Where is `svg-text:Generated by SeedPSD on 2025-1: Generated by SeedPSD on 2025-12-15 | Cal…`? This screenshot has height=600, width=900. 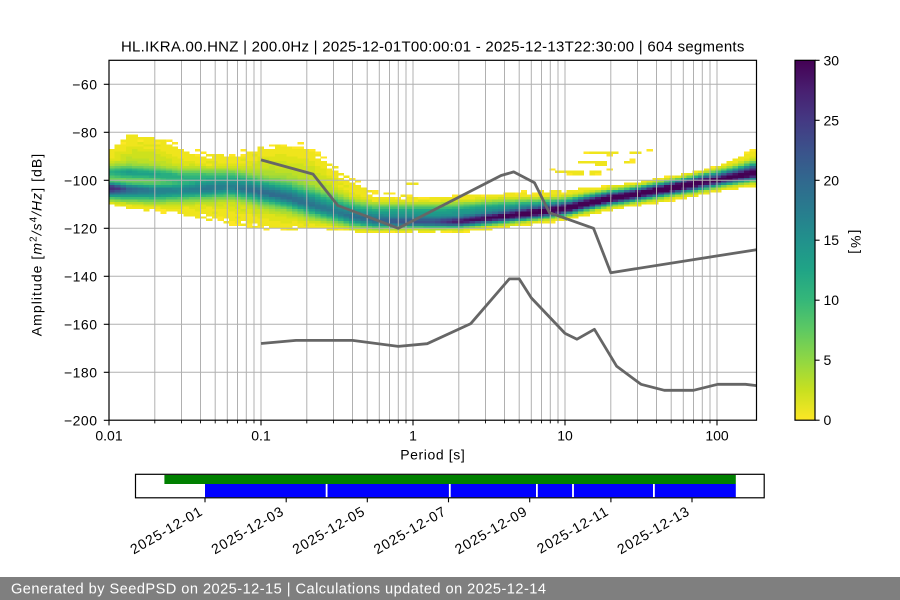 svg-text:Generated by SeedPSD on 2025-1: Generated by SeedPSD on 2025-12-15 | Cal… is located at coordinates (278, 590).